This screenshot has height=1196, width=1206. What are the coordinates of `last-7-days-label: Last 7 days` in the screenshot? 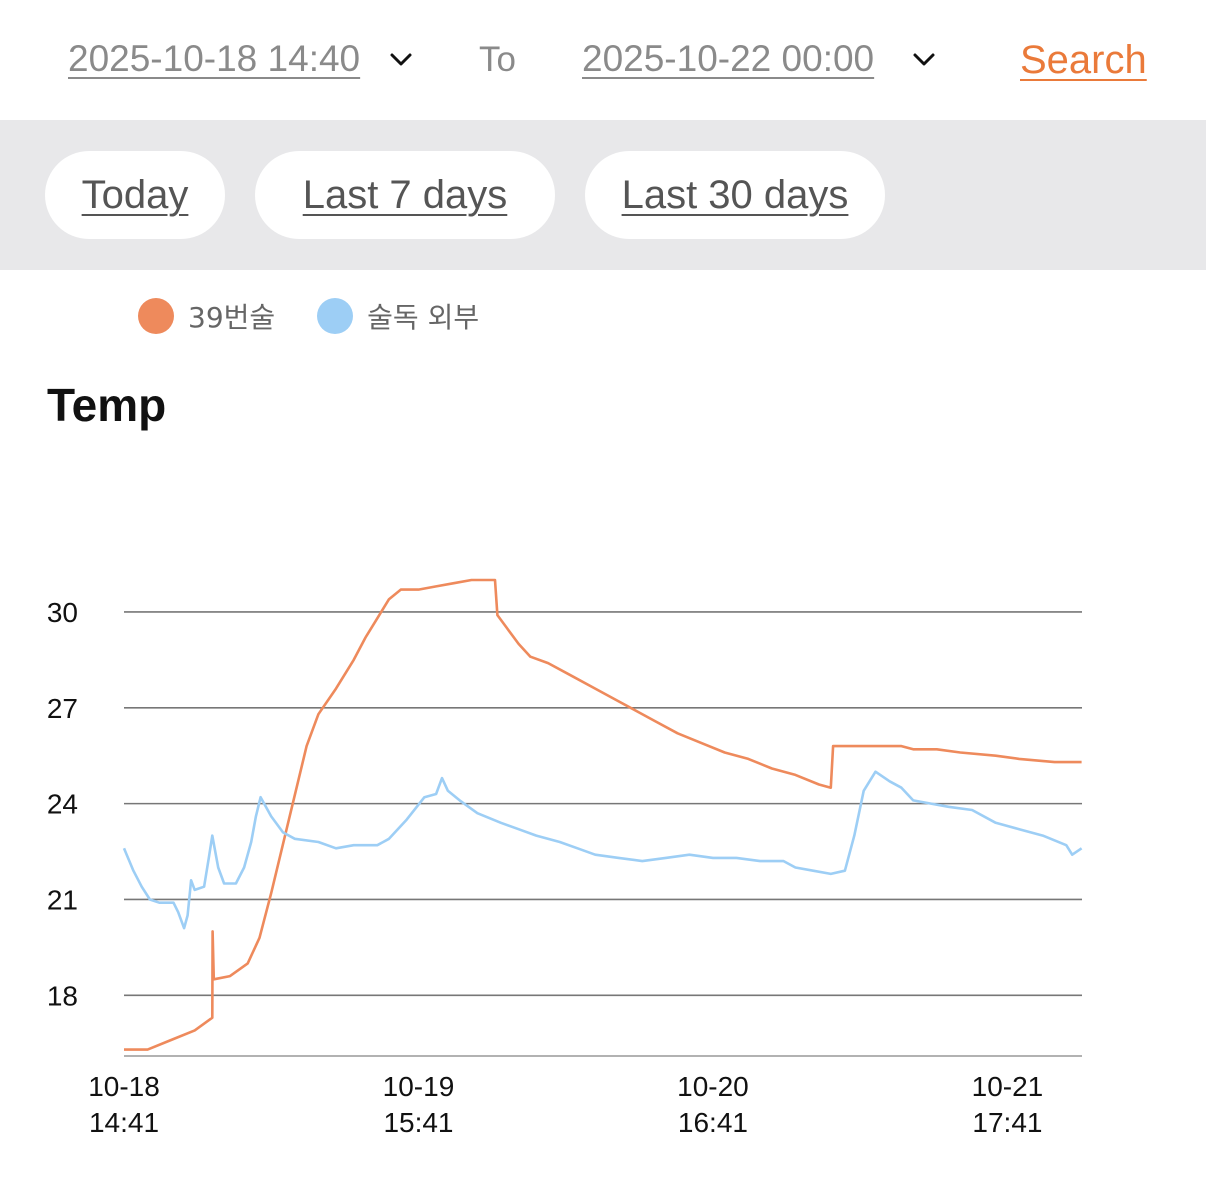 It's located at (405, 194).